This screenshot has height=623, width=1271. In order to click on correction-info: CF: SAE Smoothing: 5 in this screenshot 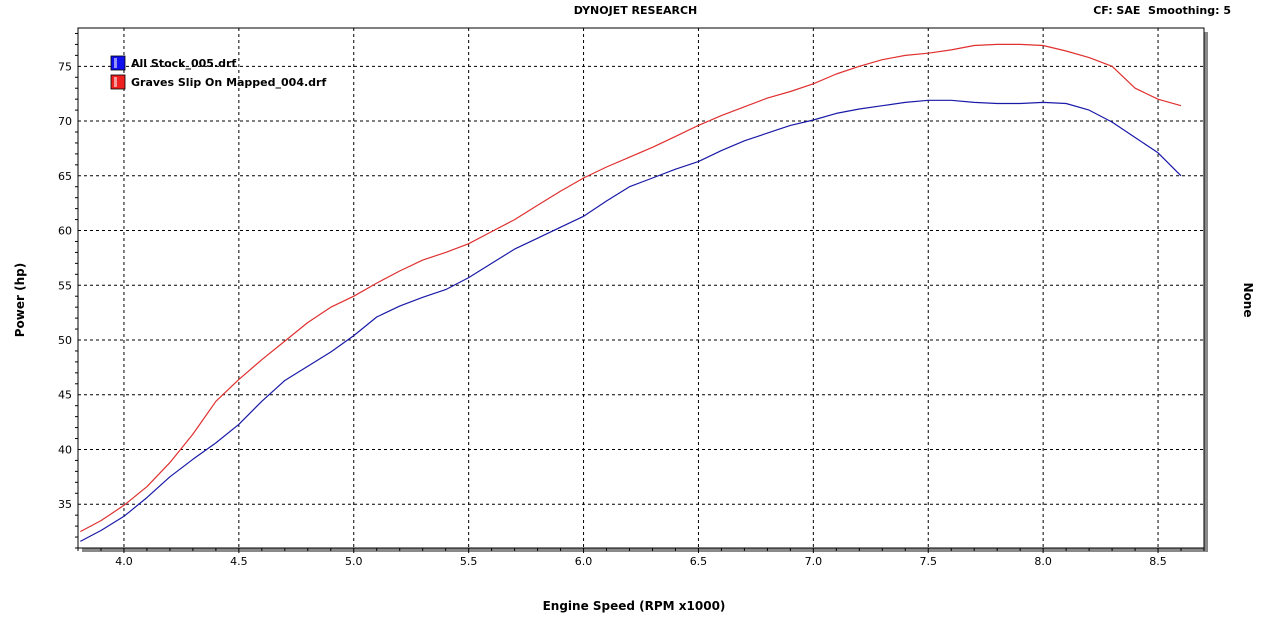, I will do `click(1162, 10)`.